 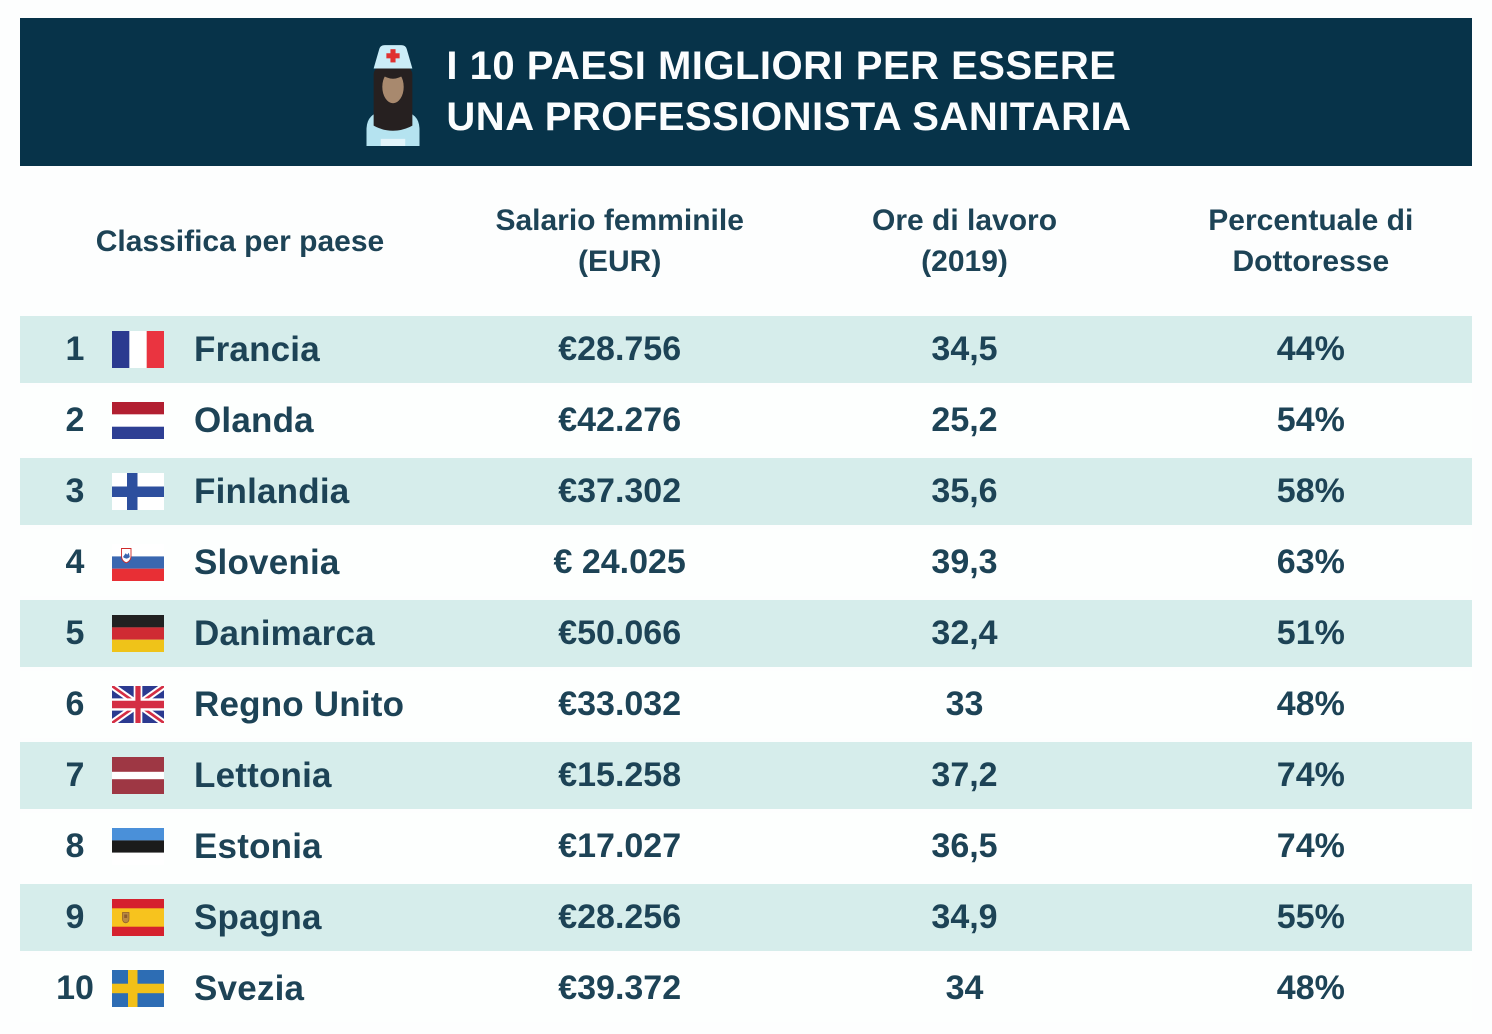 I want to click on estonia-flag-icon, so click(x=138, y=846).